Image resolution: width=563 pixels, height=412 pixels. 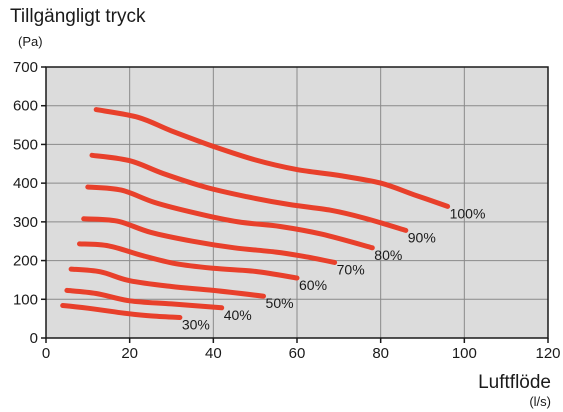 What do you see at coordinates (313, 285) in the screenshot?
I see `series-label: 60%` at bounding box center [313, 285].